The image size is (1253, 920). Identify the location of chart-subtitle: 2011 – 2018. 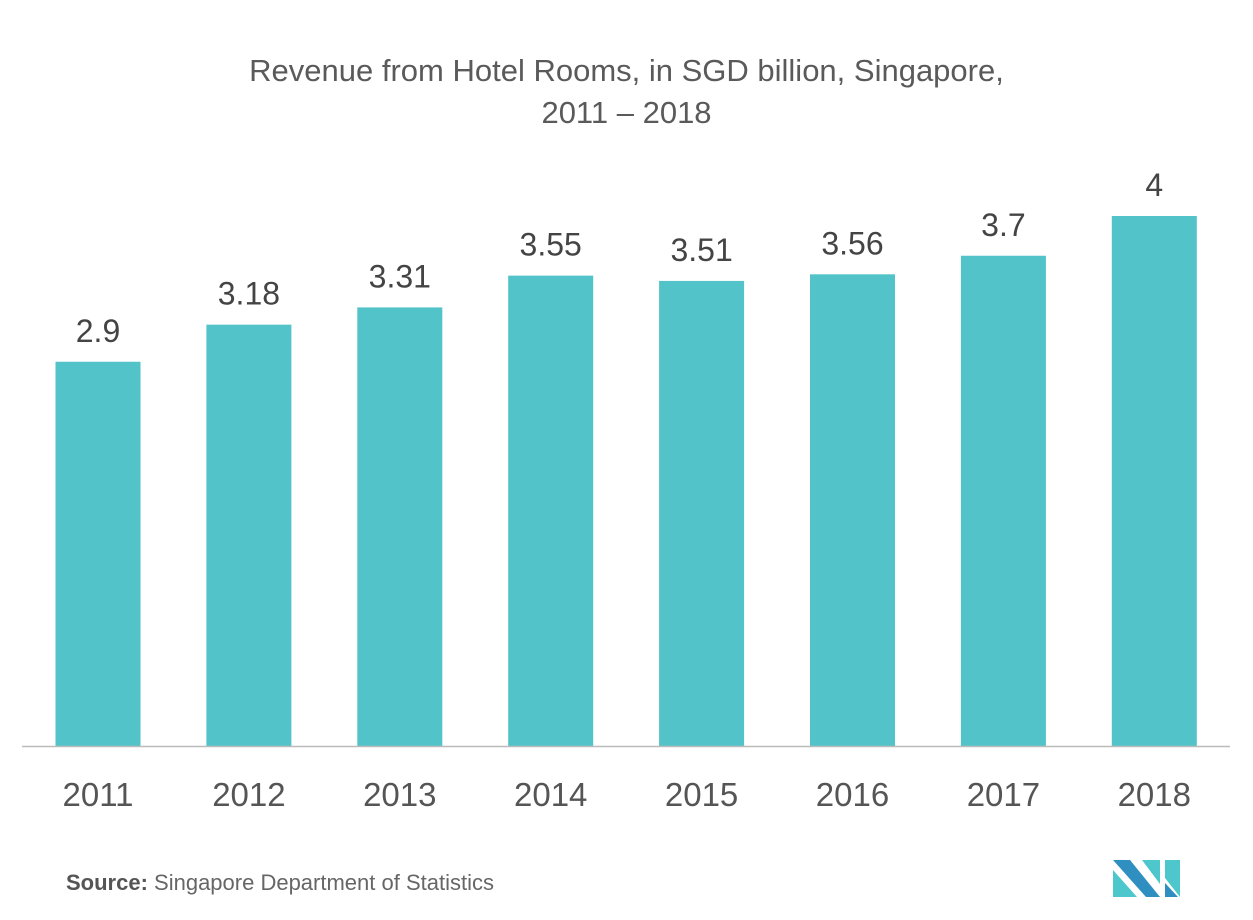
(626, 112).